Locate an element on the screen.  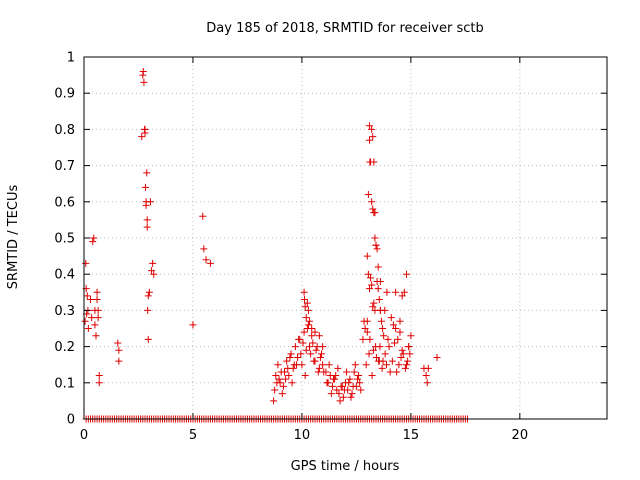
y-tick-label: 0.2 is located at coordinates (64, 347).